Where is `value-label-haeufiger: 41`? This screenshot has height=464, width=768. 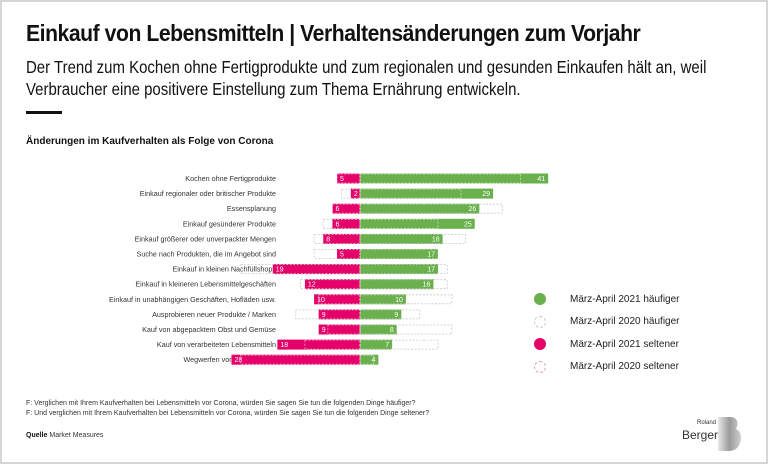
value-label-haeufiger: 41 is located at coordinates (541, 179).